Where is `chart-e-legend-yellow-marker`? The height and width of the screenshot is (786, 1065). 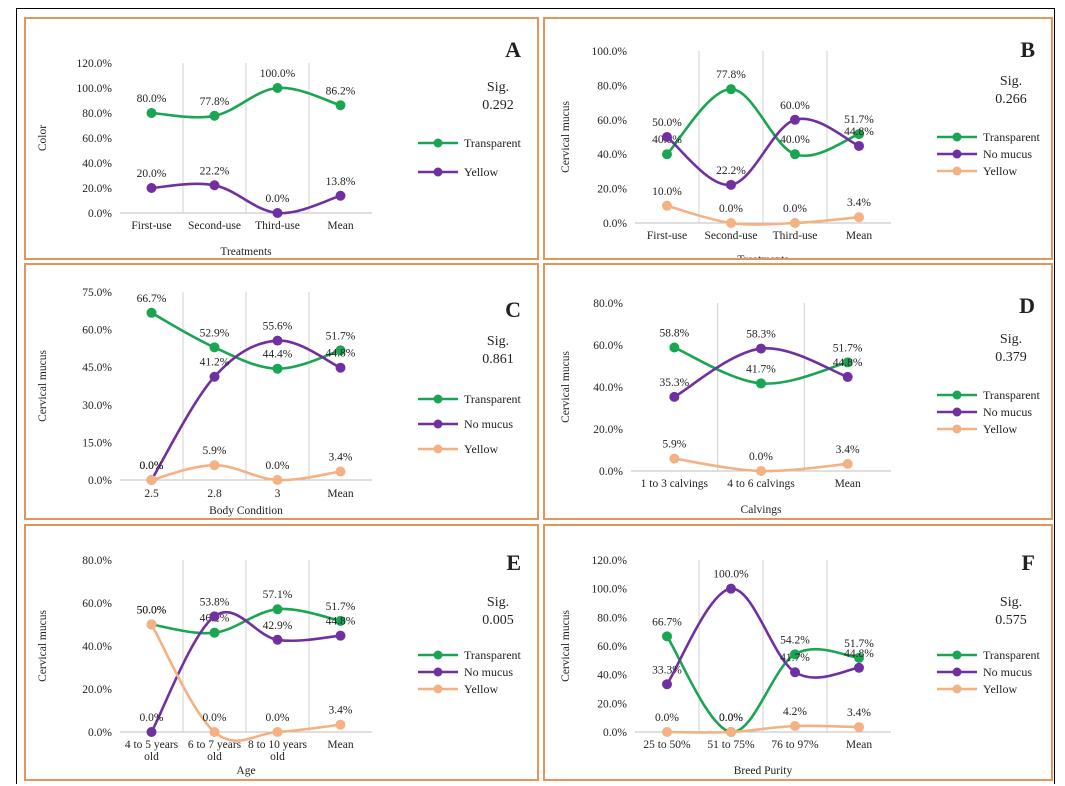
chart-e-legend-yellow-marker is located at coordinates (438, 689).